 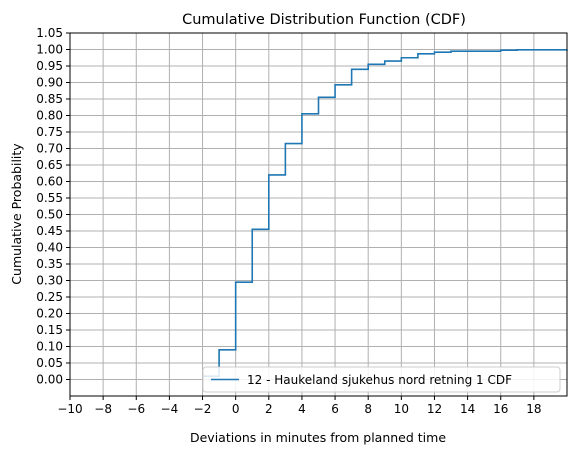 What do you see at coordinates (236, 409) in the screenshot?
I see `x-tick-label: 0` at bounding box center [236, 409].